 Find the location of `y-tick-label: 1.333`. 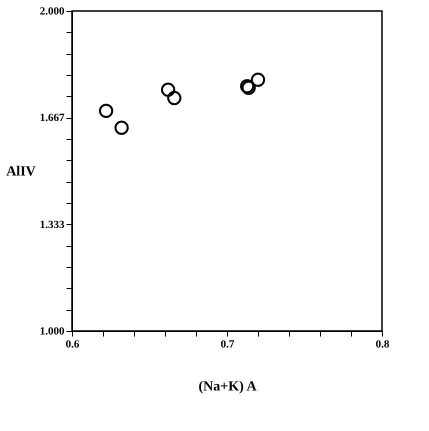

y-tick-label: 1.333 is located at coordinates (52, 224).